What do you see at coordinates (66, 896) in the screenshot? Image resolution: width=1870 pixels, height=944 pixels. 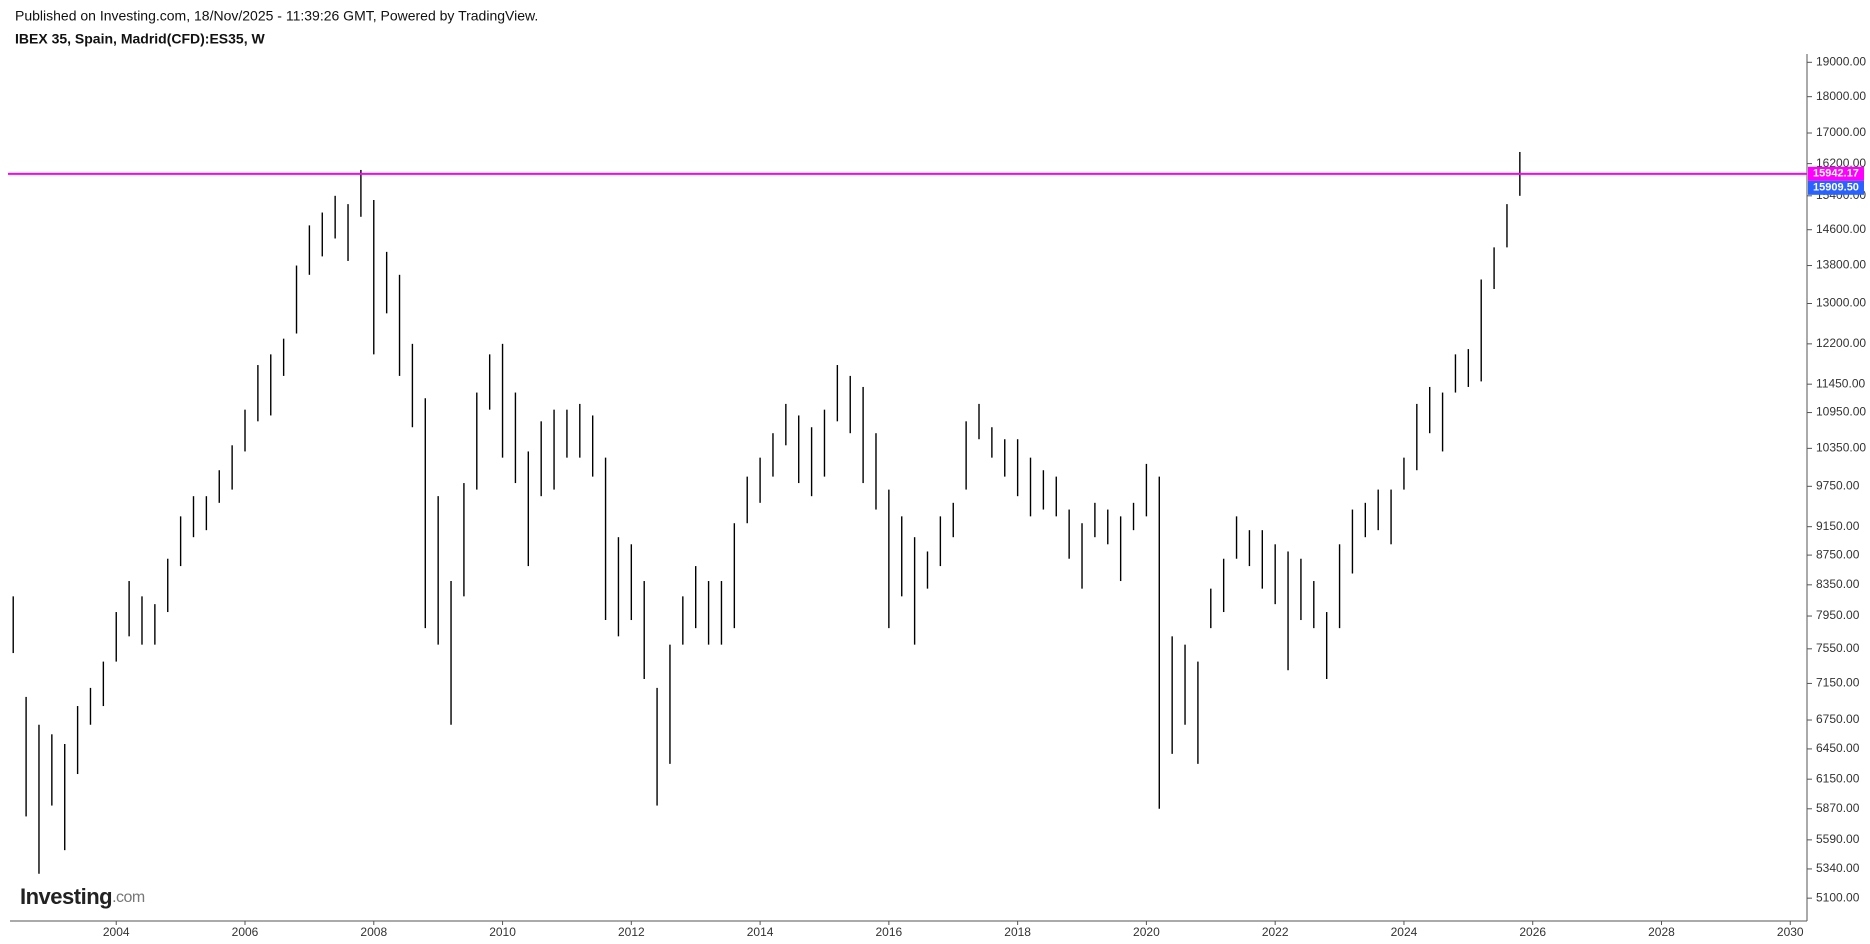 I see `logo-name: Investing` at bounding box center [66, 896].